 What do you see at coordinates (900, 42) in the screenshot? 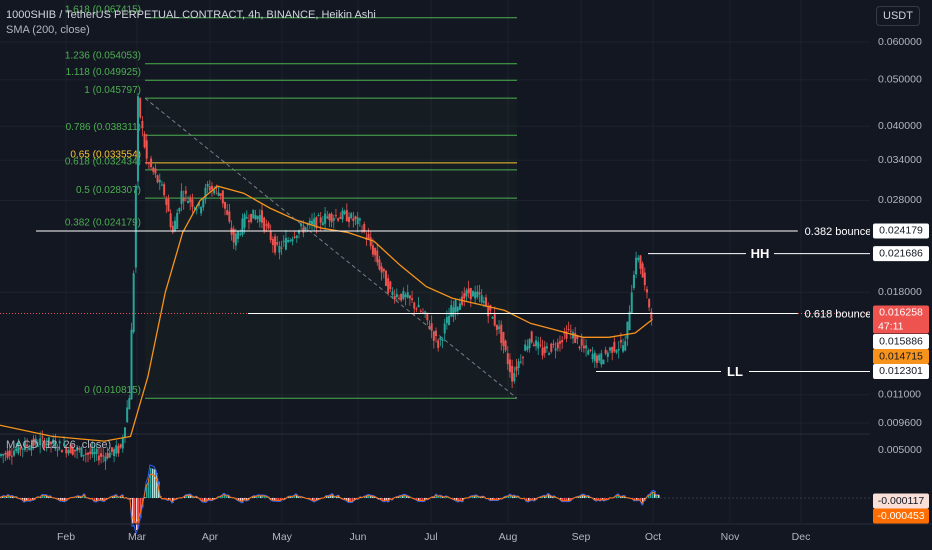
I see `price-axis-label: 0.060000` at bounding box center [900, 42].